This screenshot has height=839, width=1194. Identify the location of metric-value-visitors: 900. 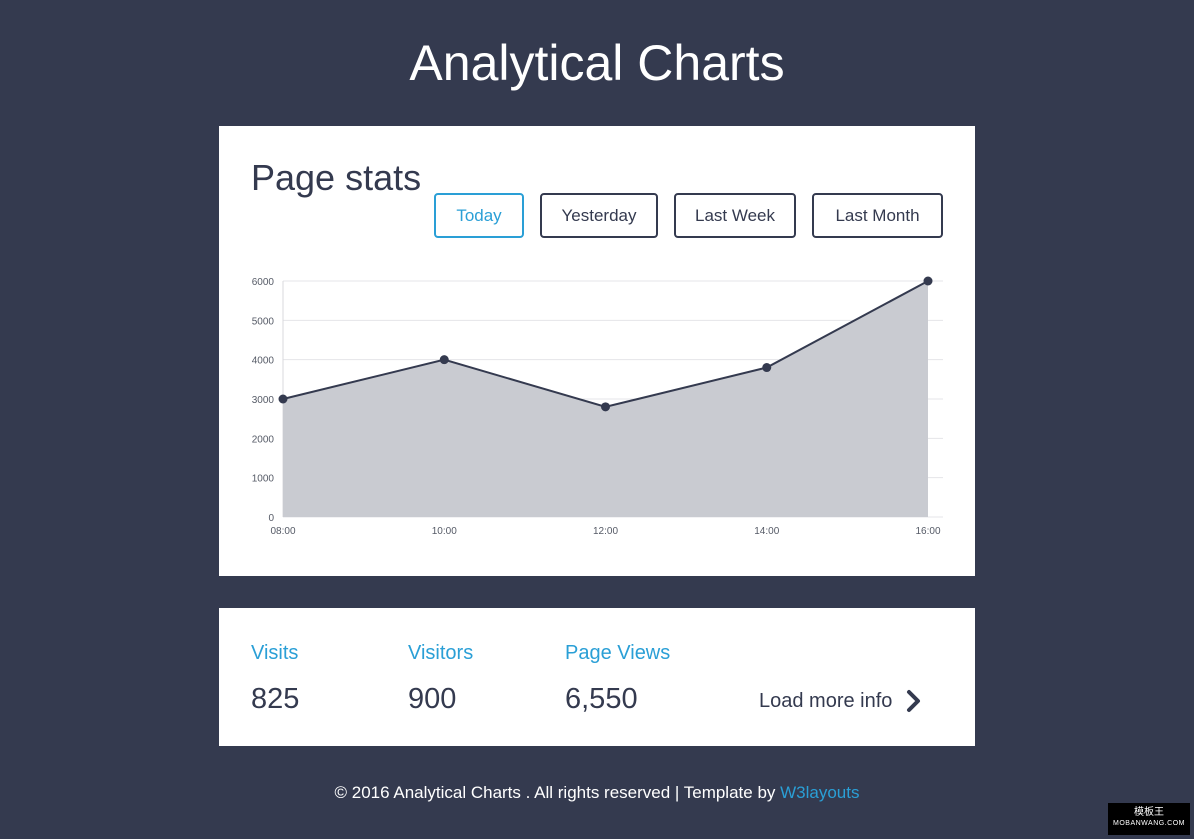
(432, 699).